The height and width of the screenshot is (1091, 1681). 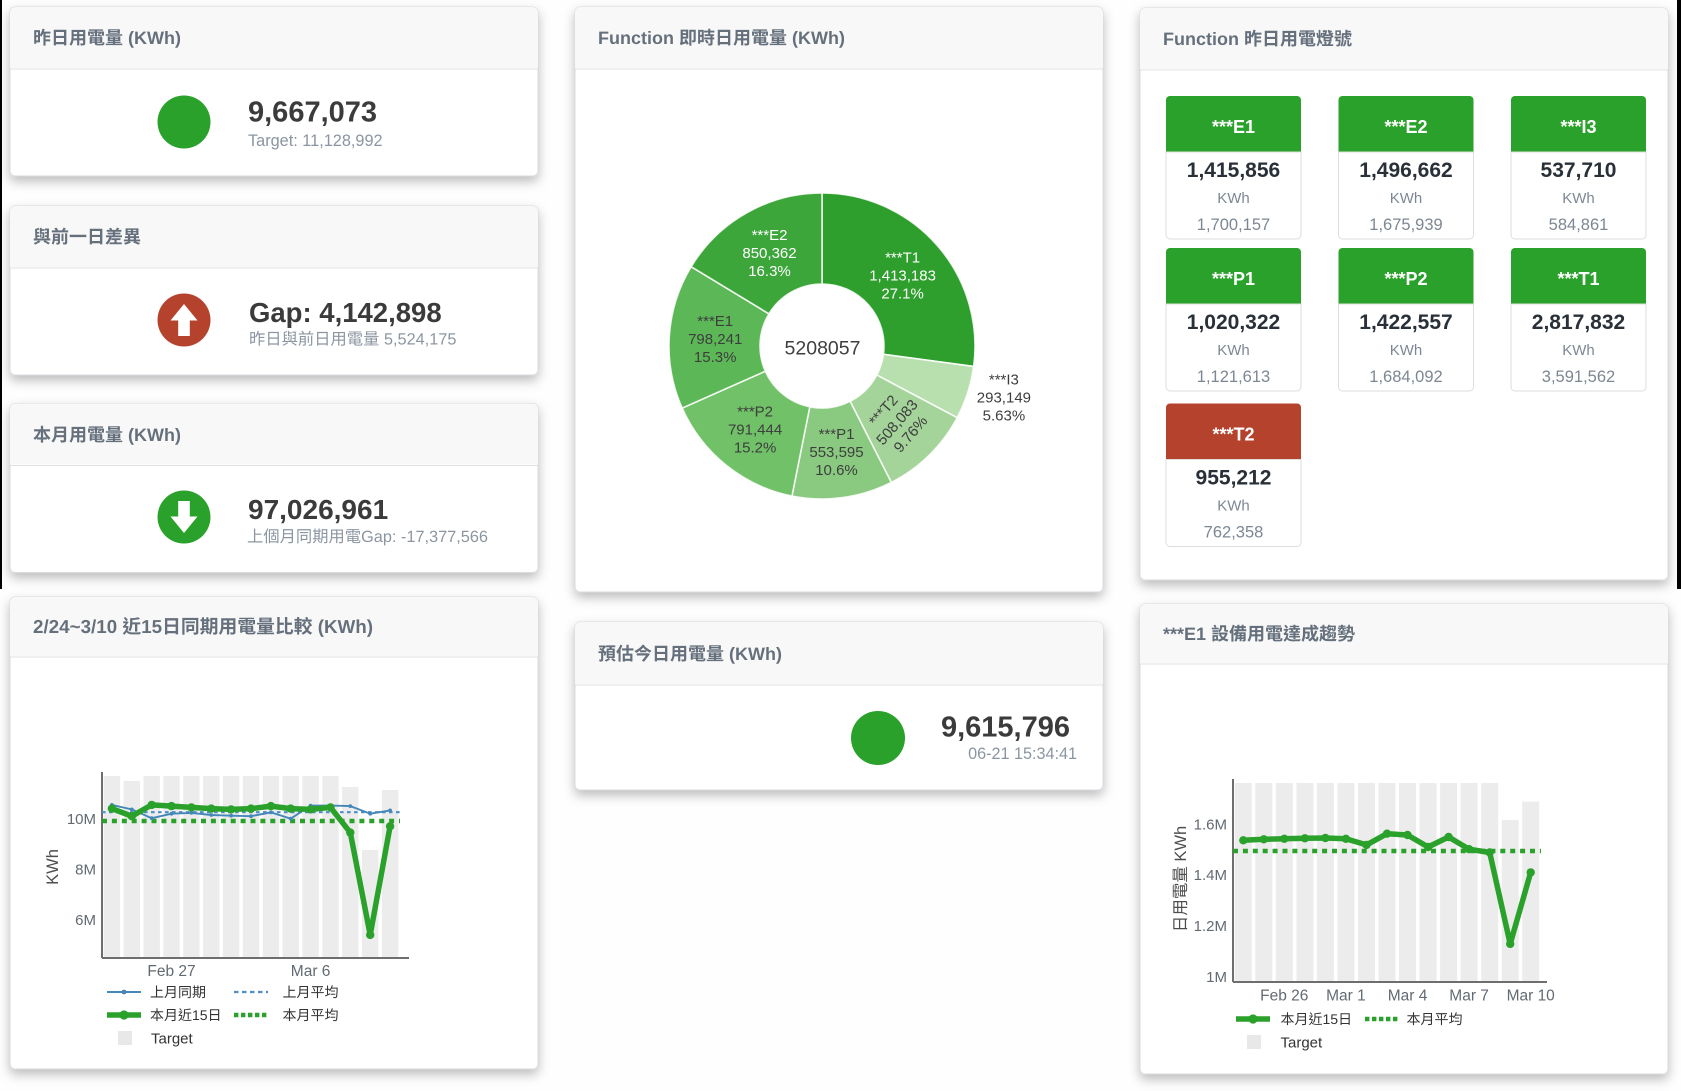 What do you see at coordinates (836, 452) in the screenshot?
I see `svg-text: 553,595` at bounding box center [836, 452].